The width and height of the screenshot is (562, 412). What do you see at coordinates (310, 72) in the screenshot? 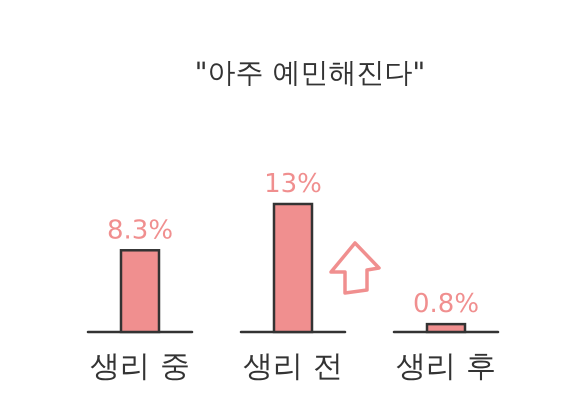
I see `title: "아주 예민해진다"` at bounding box center [310, 72].